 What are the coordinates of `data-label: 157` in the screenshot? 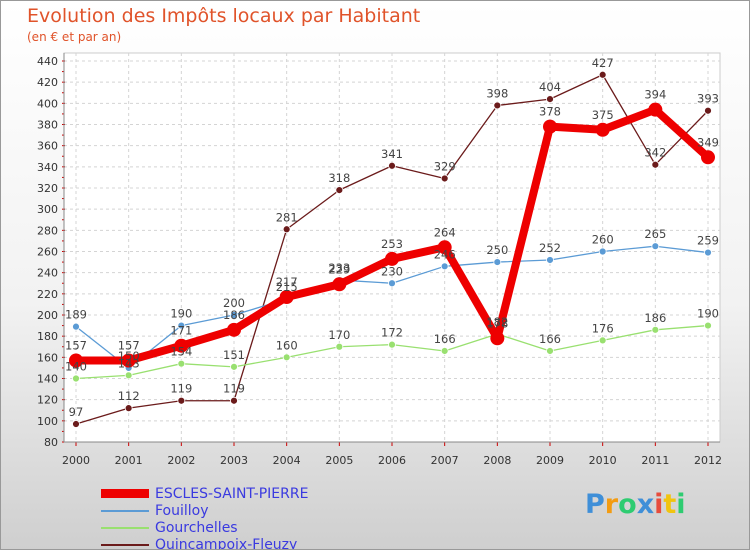 It's located at (76, 346).